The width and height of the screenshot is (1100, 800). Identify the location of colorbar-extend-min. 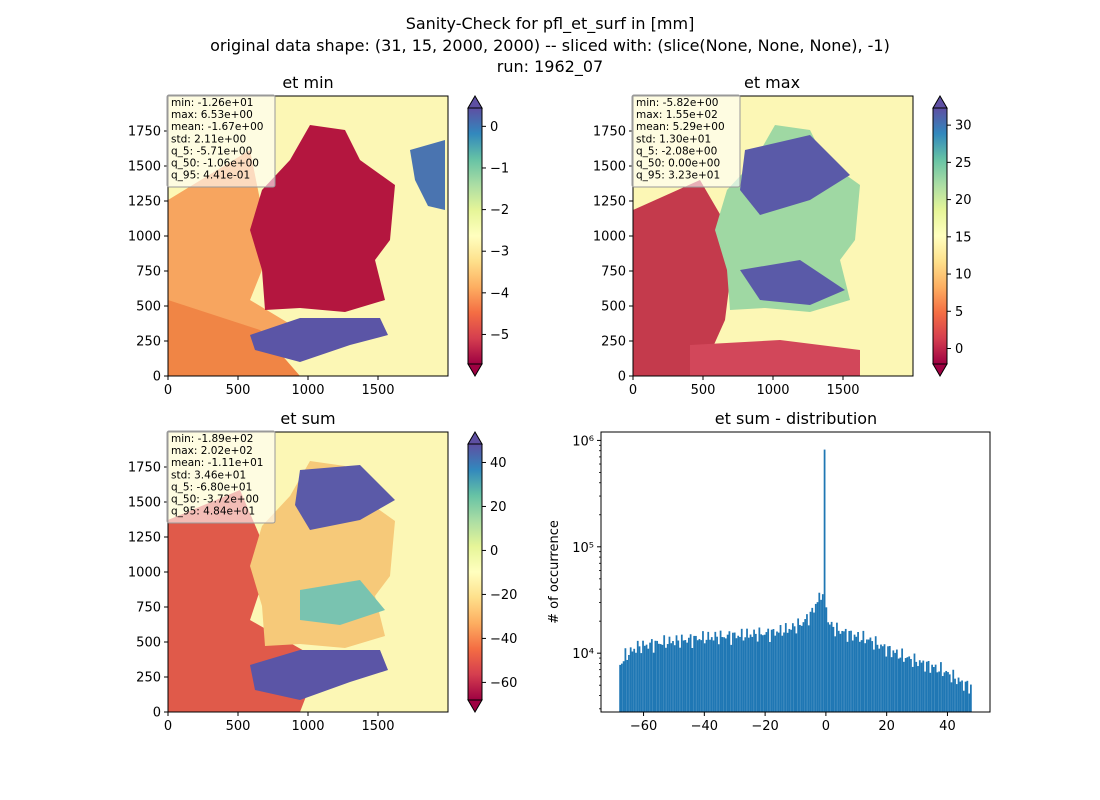
(940, 370).